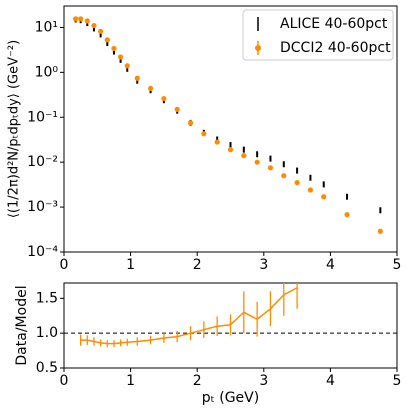  I want to click on y-axis-label: ⟨(1/2π)d²N/pₜdpₜdy⟩ (GeV⁻²), so click(14, 129).